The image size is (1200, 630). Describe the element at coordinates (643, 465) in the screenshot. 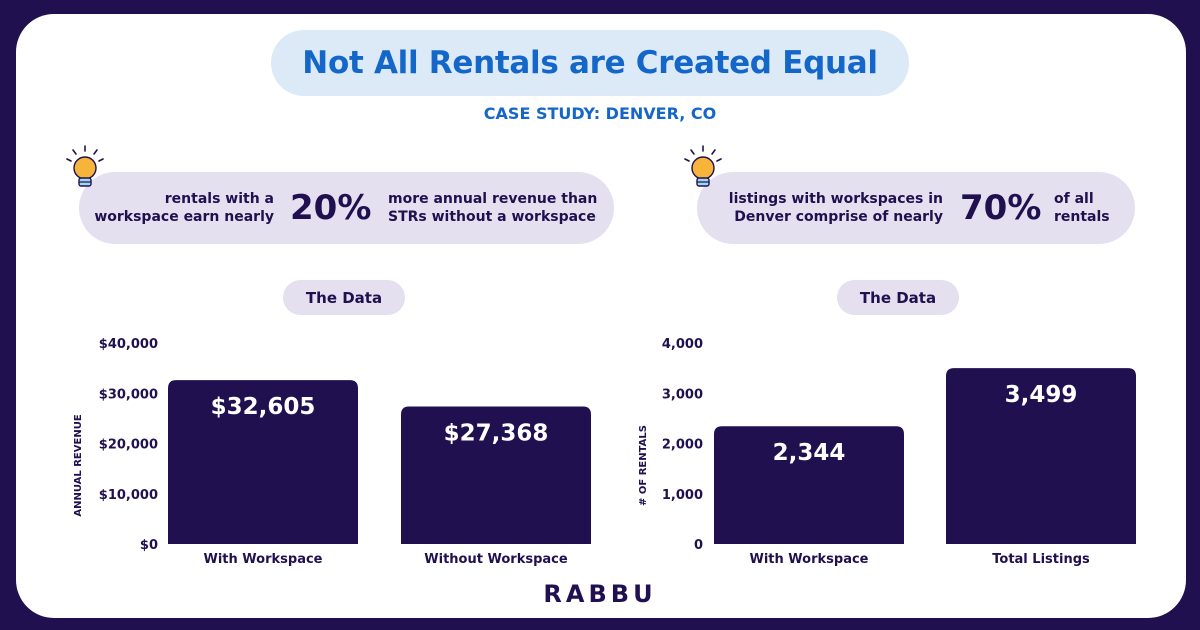

I see `y-axis-label: # OF RENTALS` at that location.